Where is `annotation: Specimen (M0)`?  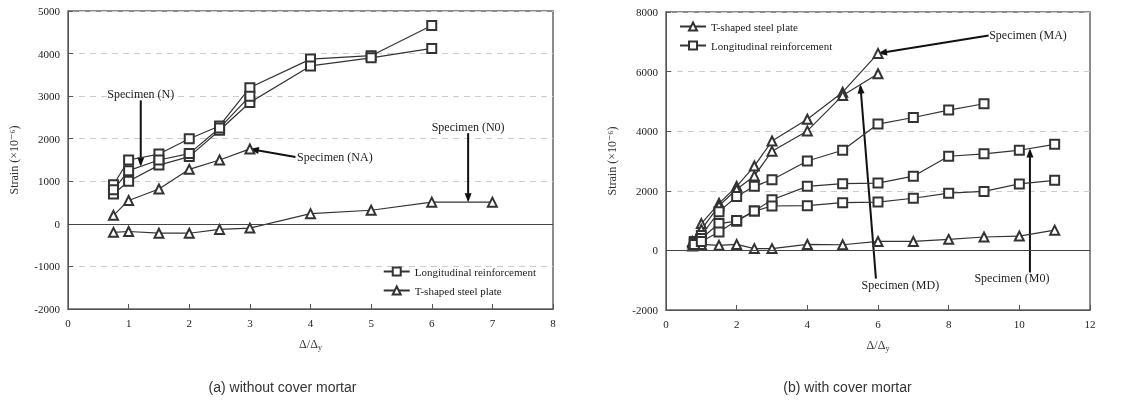 annotation: Specimen (M0) is located at coordinates (1012, 278).